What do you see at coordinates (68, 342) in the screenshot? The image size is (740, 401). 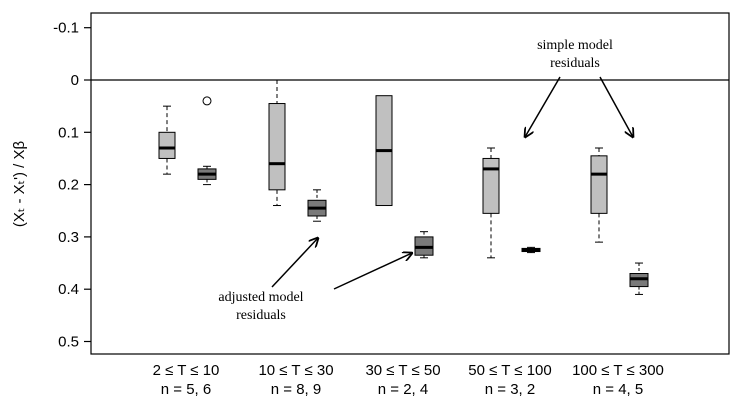 I see `y-tick-label: 0.5` at bounding box center [68, 342].